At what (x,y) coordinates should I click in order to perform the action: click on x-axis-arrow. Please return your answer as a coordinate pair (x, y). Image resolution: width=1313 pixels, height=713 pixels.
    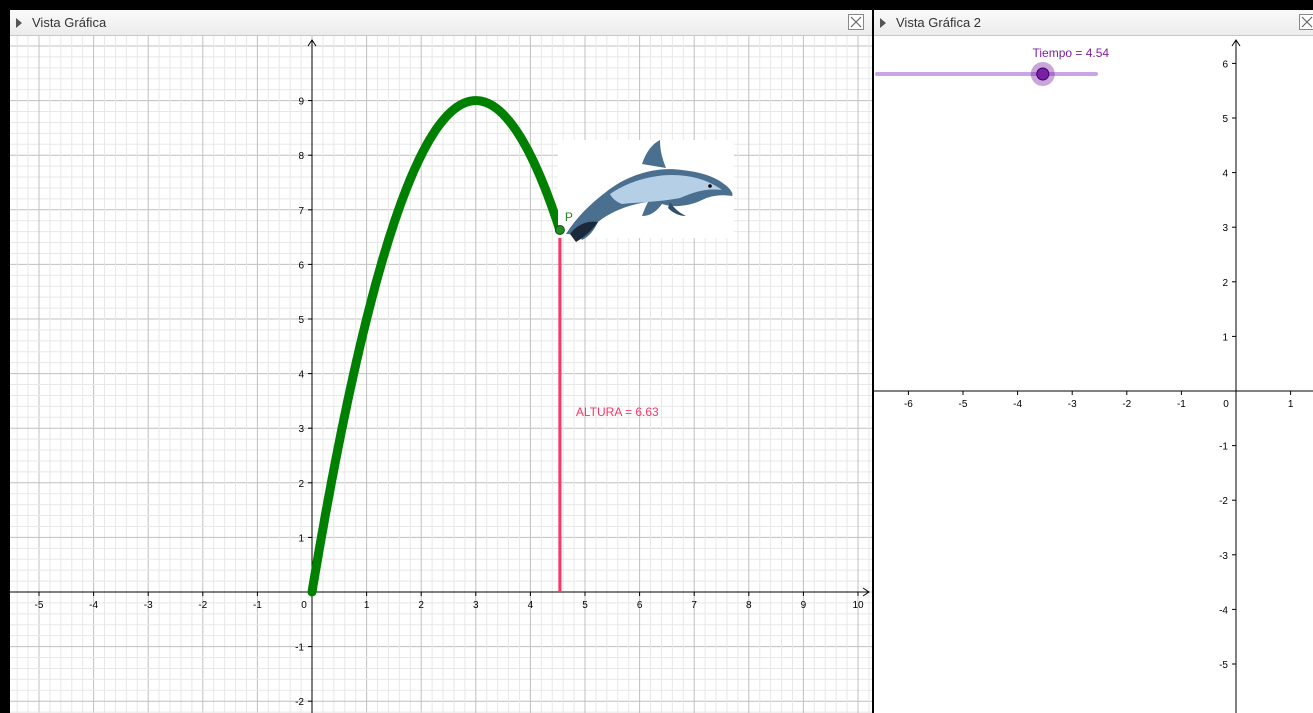
    Looking at the image, I should click on (866, 592).